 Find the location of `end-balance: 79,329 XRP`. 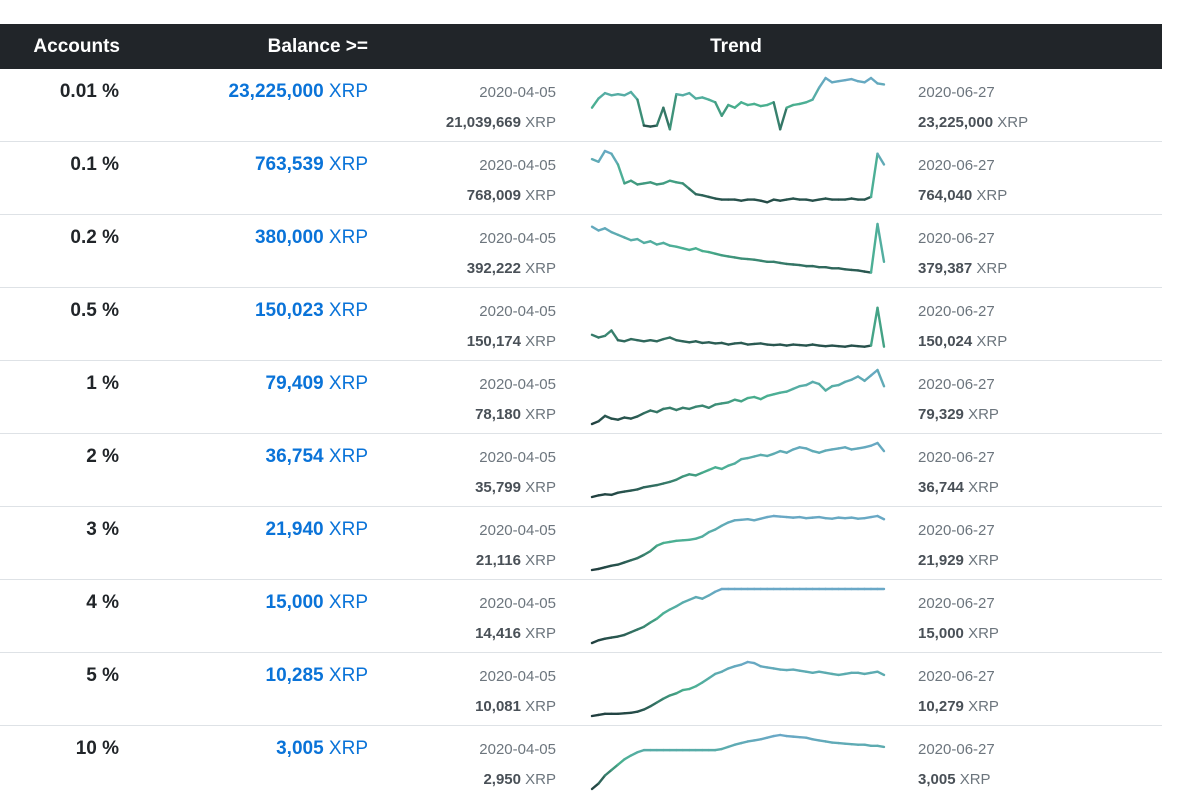

end-balance: 79,329 XRP is located at coordinates (958, 414).